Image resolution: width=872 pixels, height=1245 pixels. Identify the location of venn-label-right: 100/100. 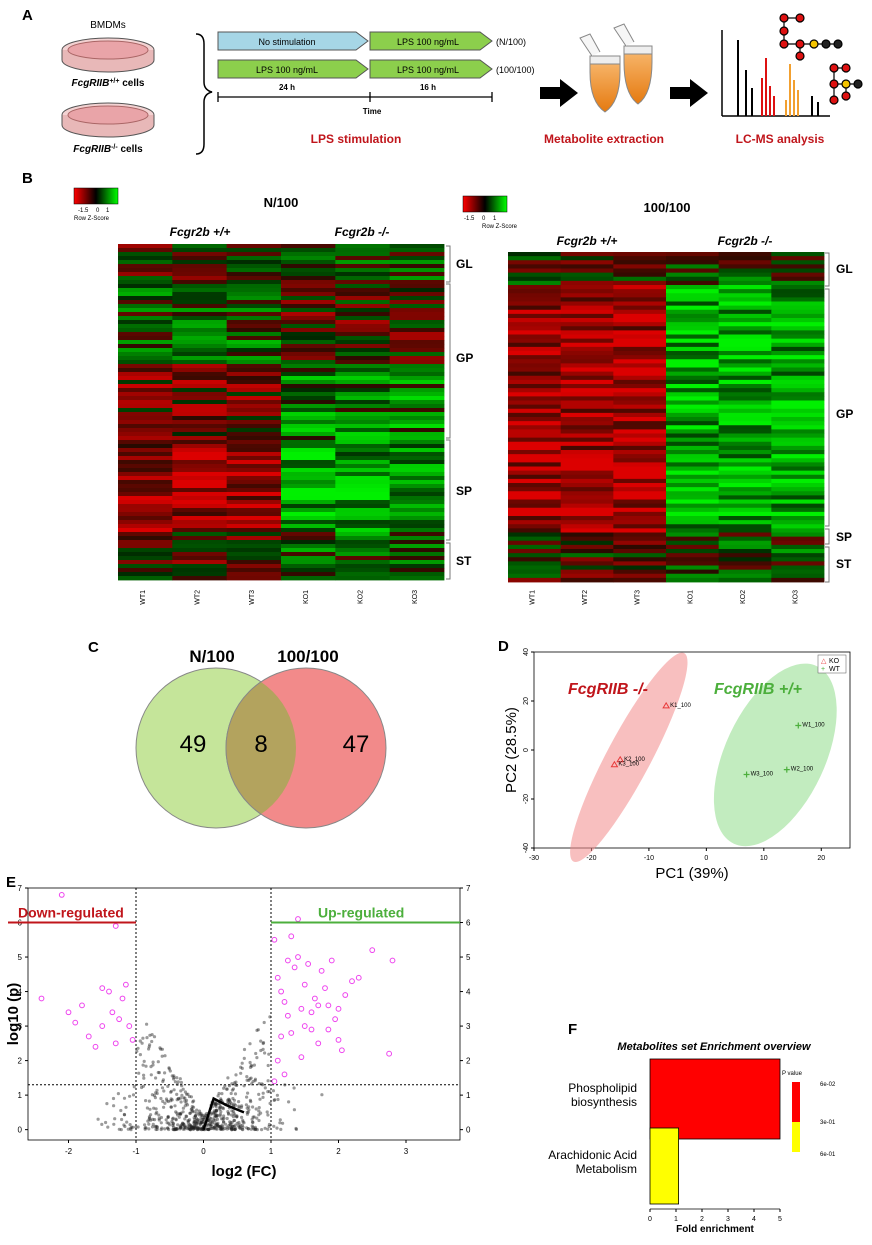
(307, 656).